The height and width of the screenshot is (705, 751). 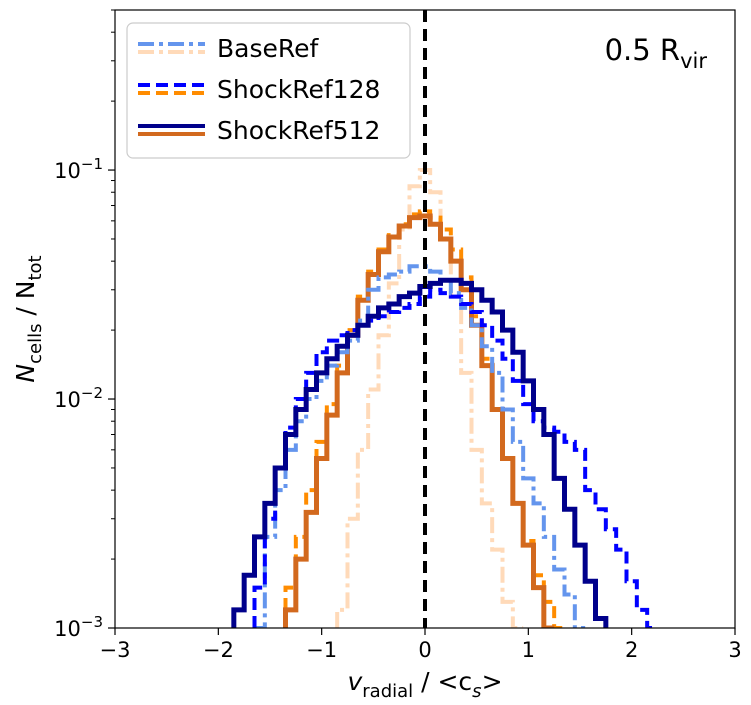 I want to click on radius-annotation: 0.5 Rvir, so click(x=656, y=53).